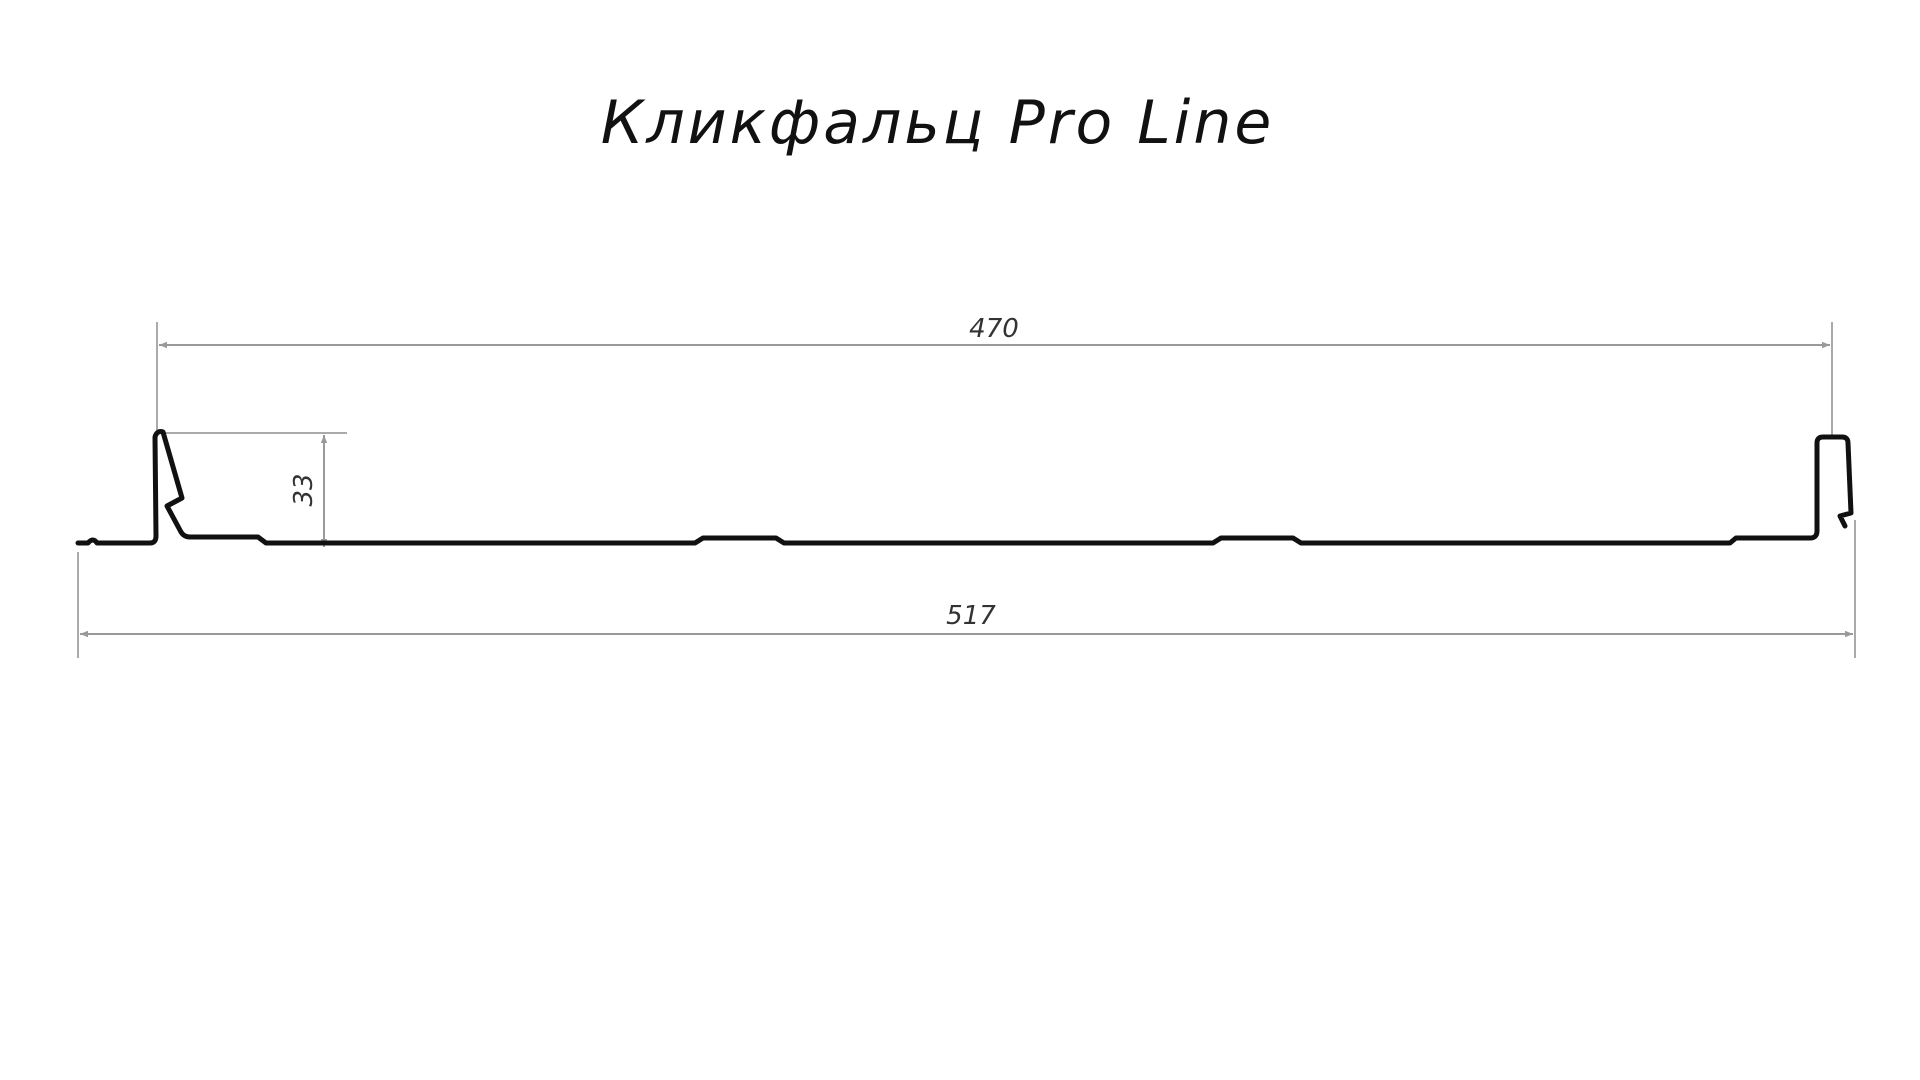  I want to click on panel-profile, so click(964, 487).